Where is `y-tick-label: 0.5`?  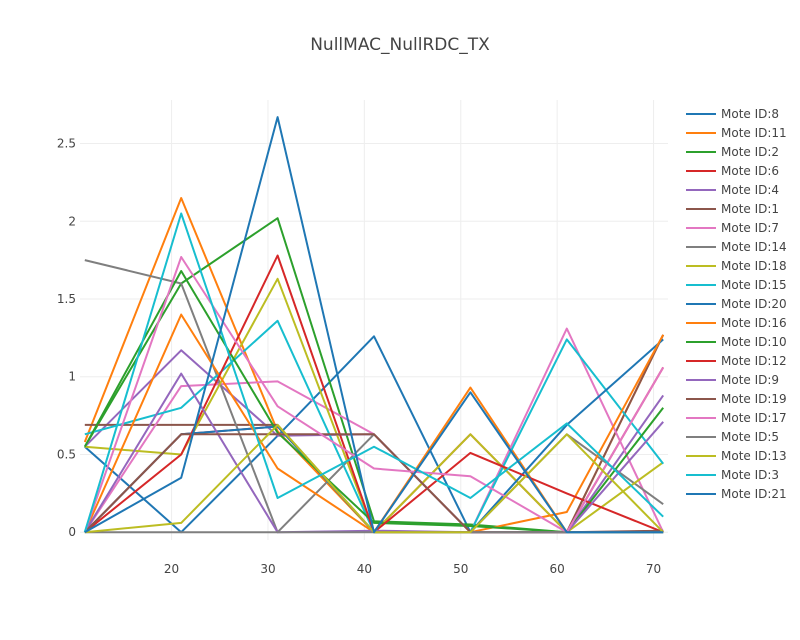 y-tick-label: 0.5 is located at coordinates (66, 454).